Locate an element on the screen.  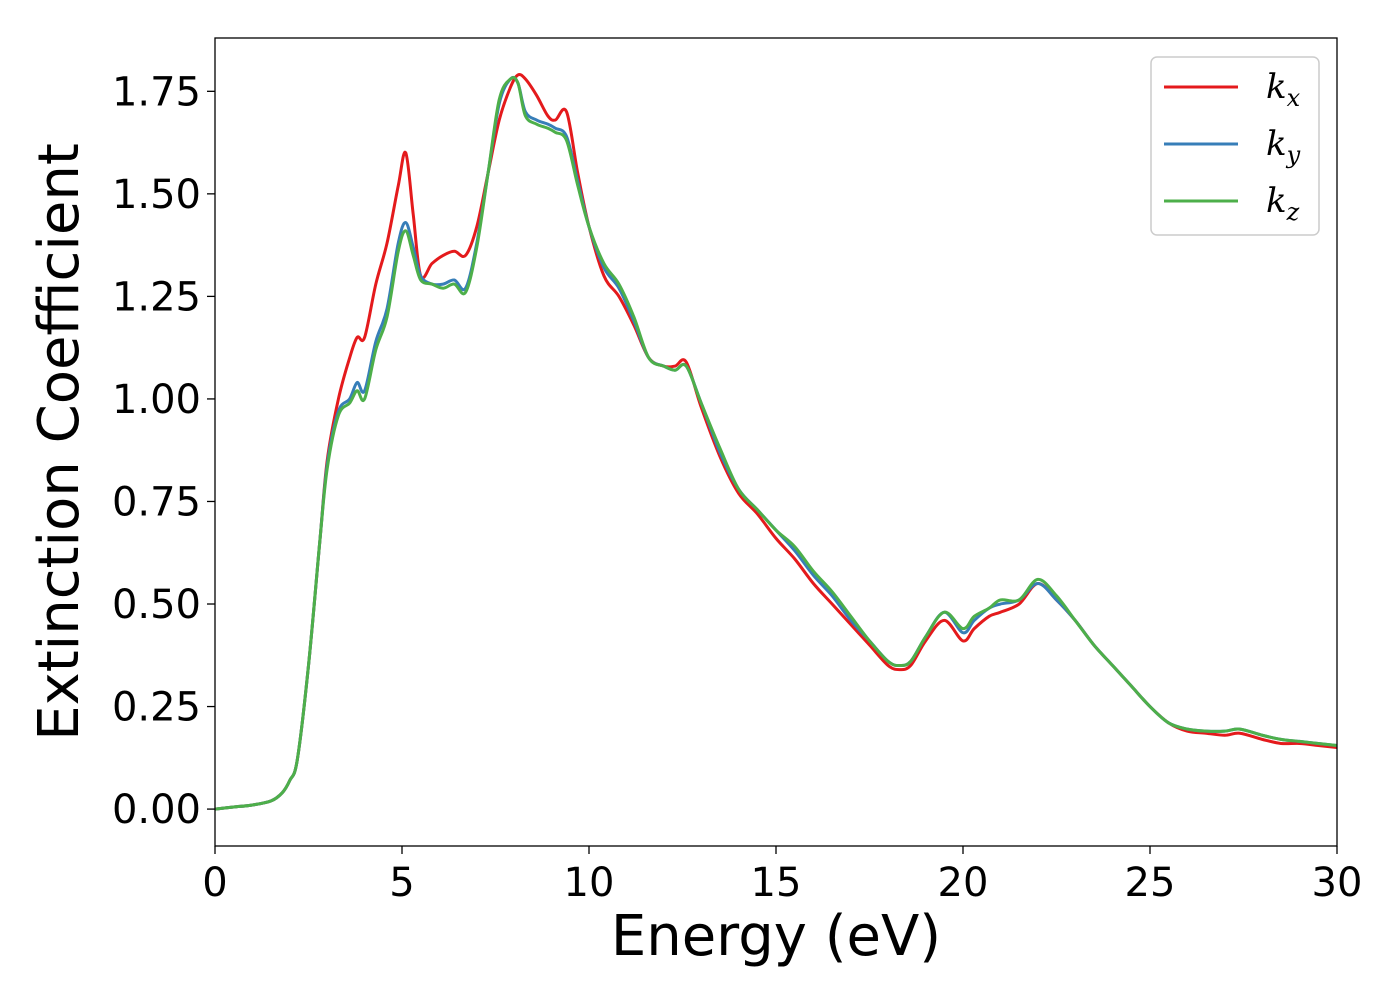
x-tick-label: 30 is located at coordinates (1337, 883).